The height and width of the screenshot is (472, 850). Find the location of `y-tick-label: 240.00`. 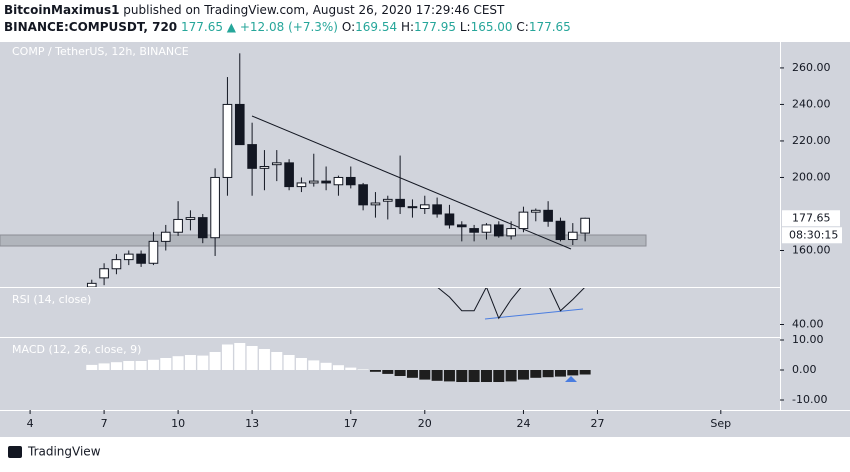

y-tick-label: 240.00 is located at coordinates (811, 103).